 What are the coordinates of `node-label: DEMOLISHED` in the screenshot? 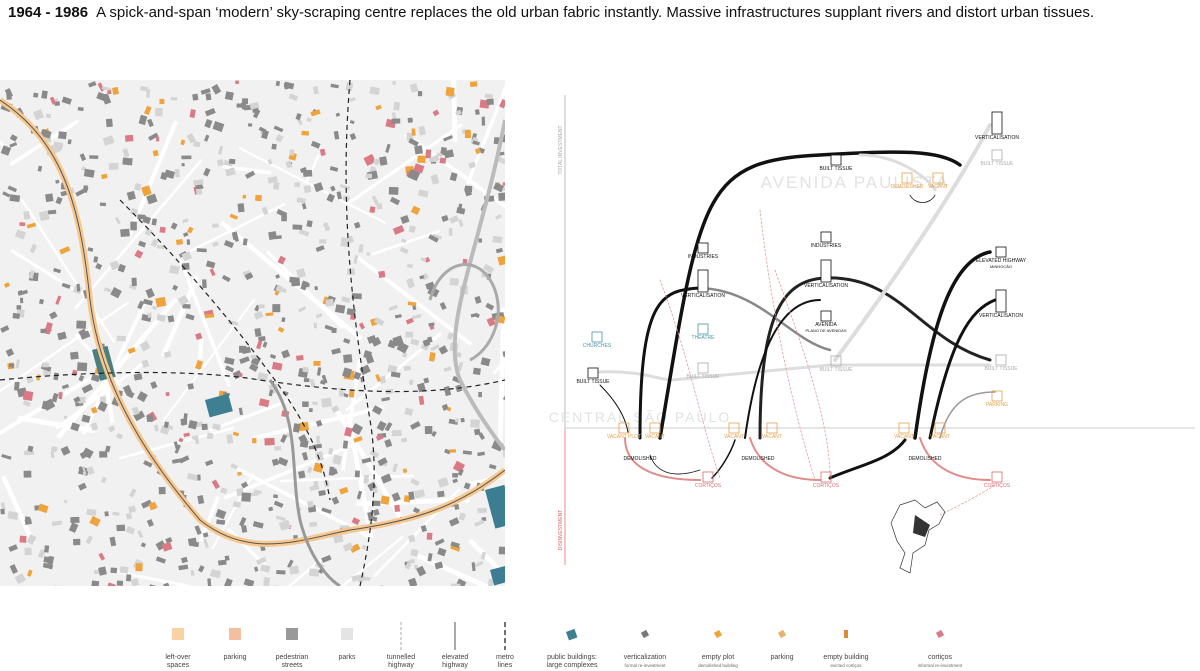 It's located at (639, 459).